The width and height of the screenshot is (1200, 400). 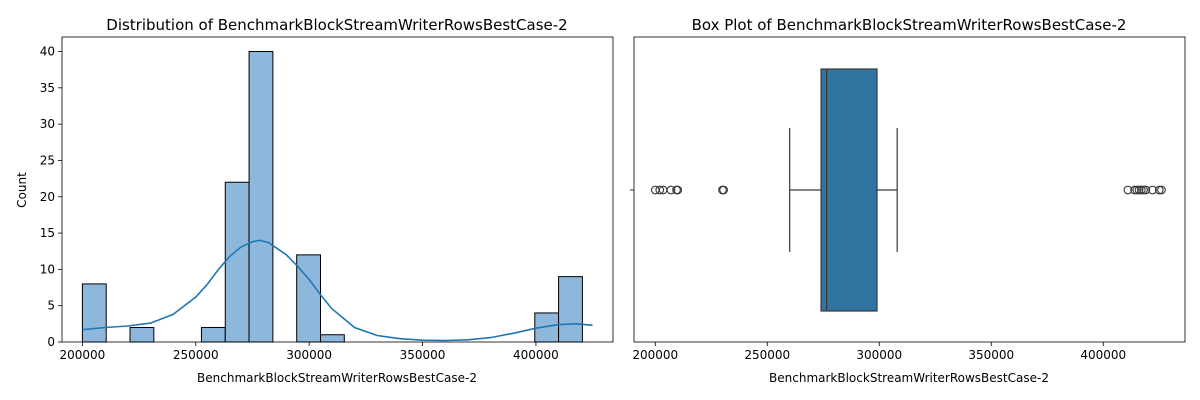 What do you see at coordinates (337, 290) in the screenshot?
I see `kde-line` at bounding box center [337, 290].